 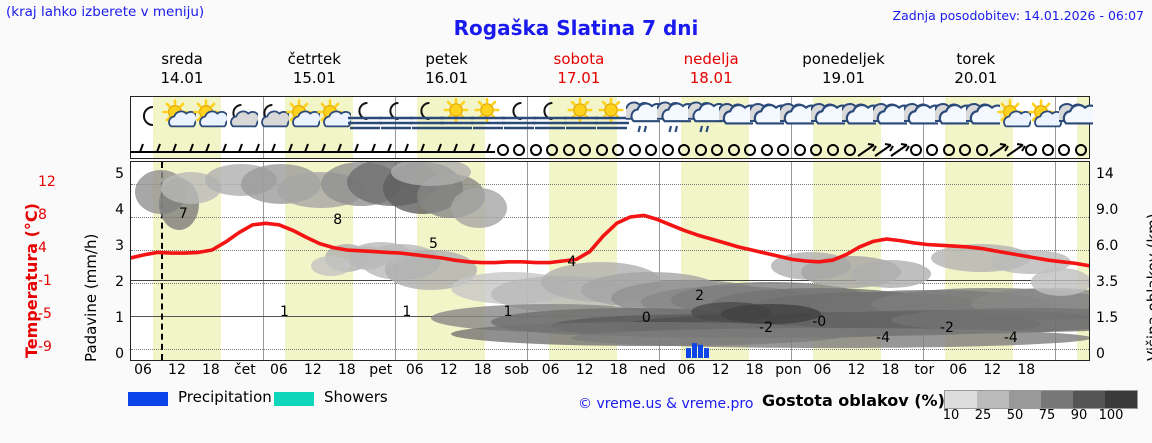 What do you see at coordinates (843, 59) in the screenshot?
I see `day-name: ponedeljek` at bounding box center [843, 59].